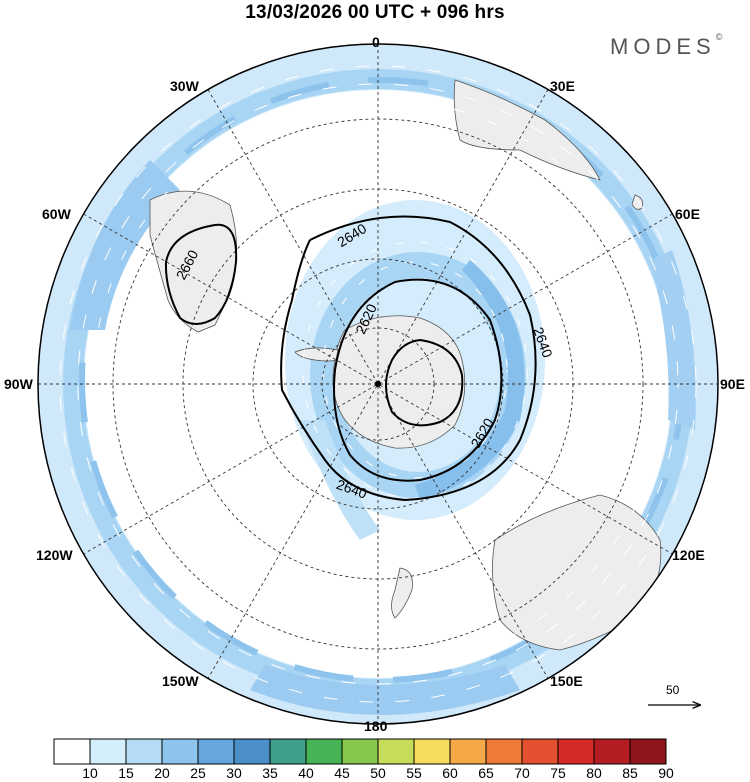  I want to click on lon-label-90w: 90W, so click(18, 384).